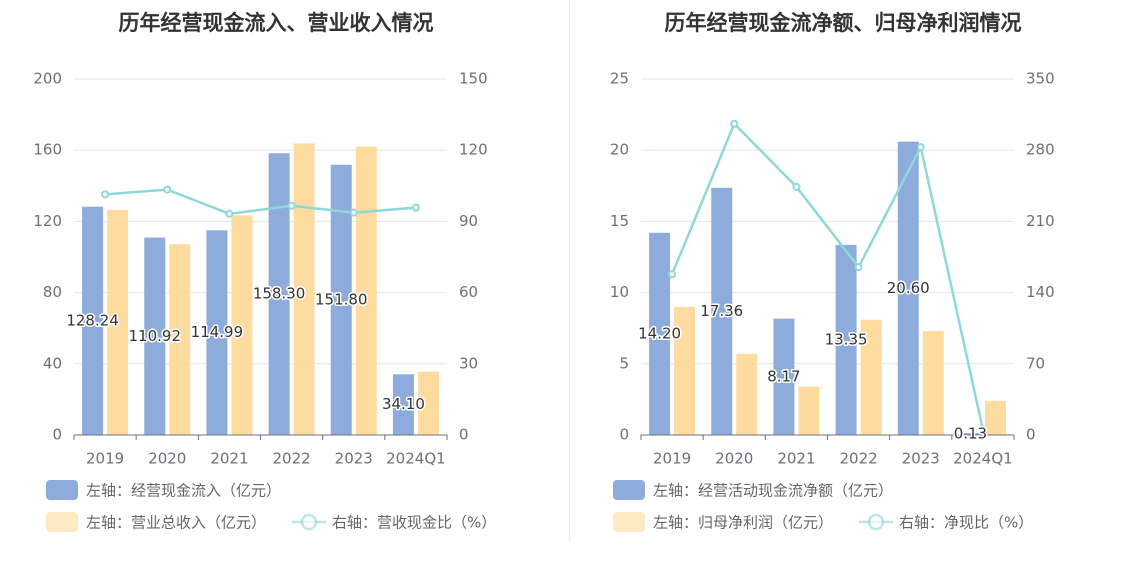  I want to click on data-label: 14.20, so click(659, 333).